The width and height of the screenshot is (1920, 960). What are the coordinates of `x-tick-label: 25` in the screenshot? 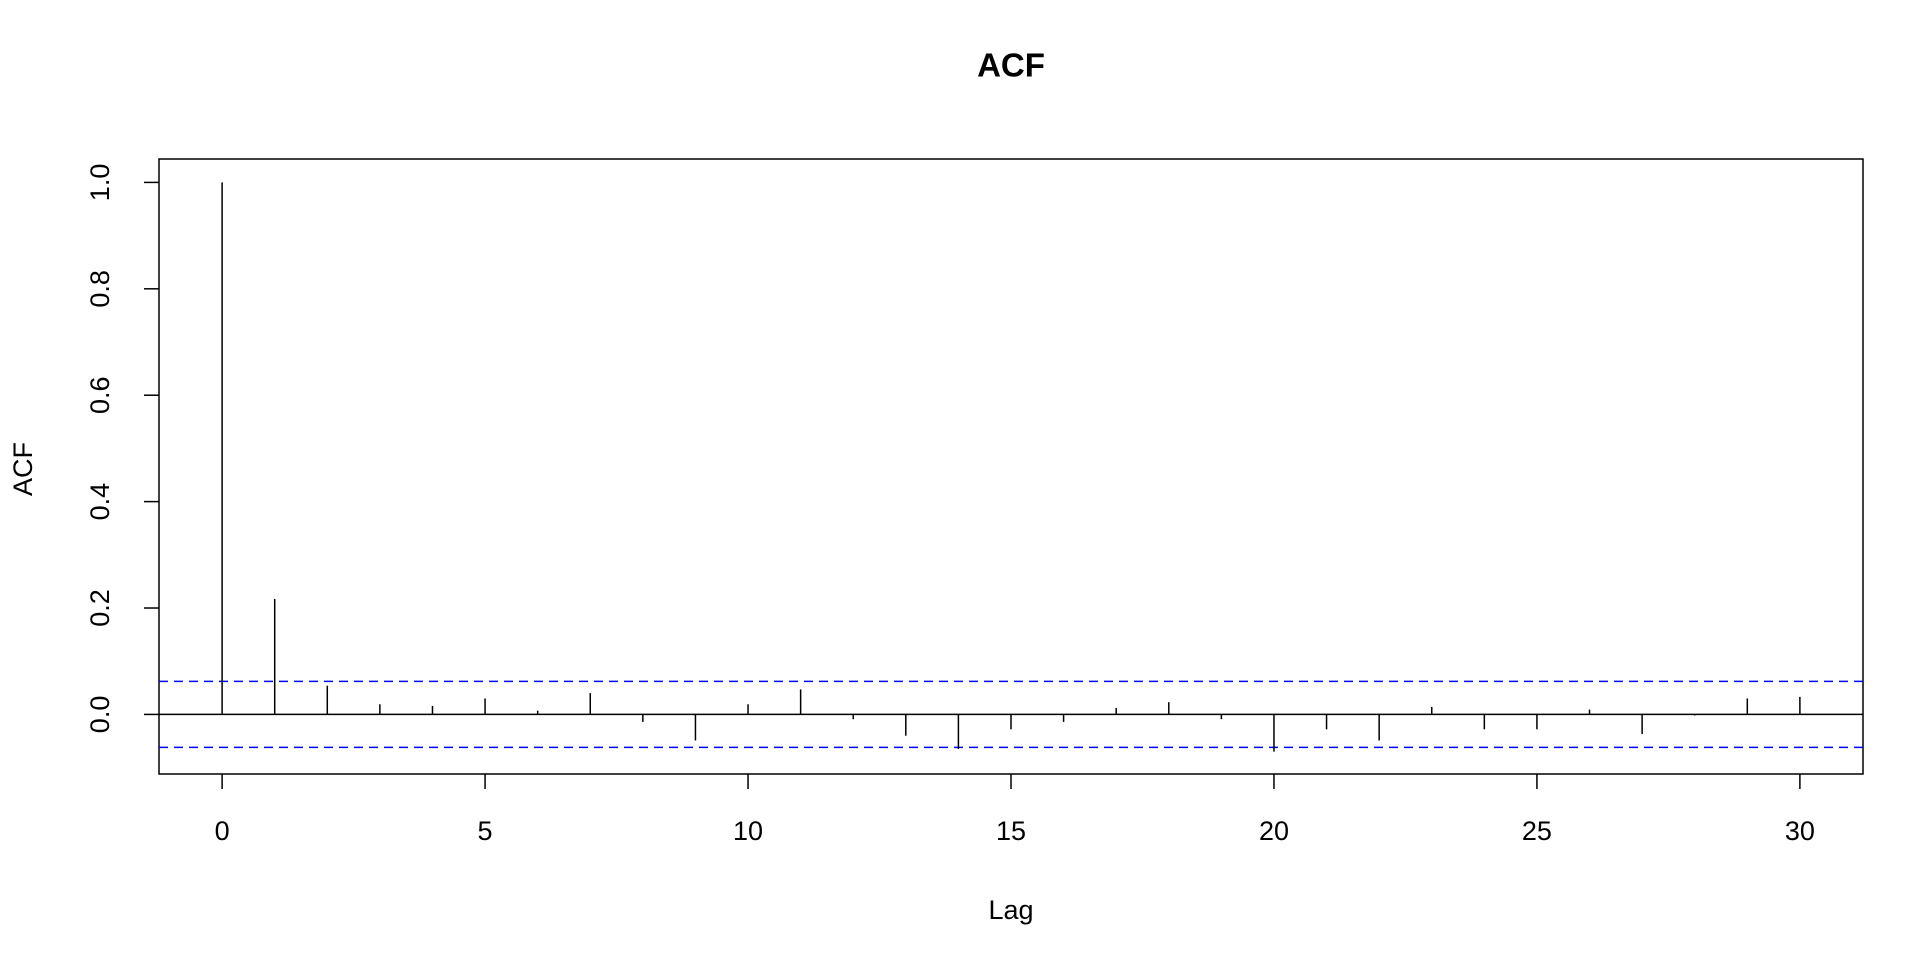 It's located at (1537, 831).